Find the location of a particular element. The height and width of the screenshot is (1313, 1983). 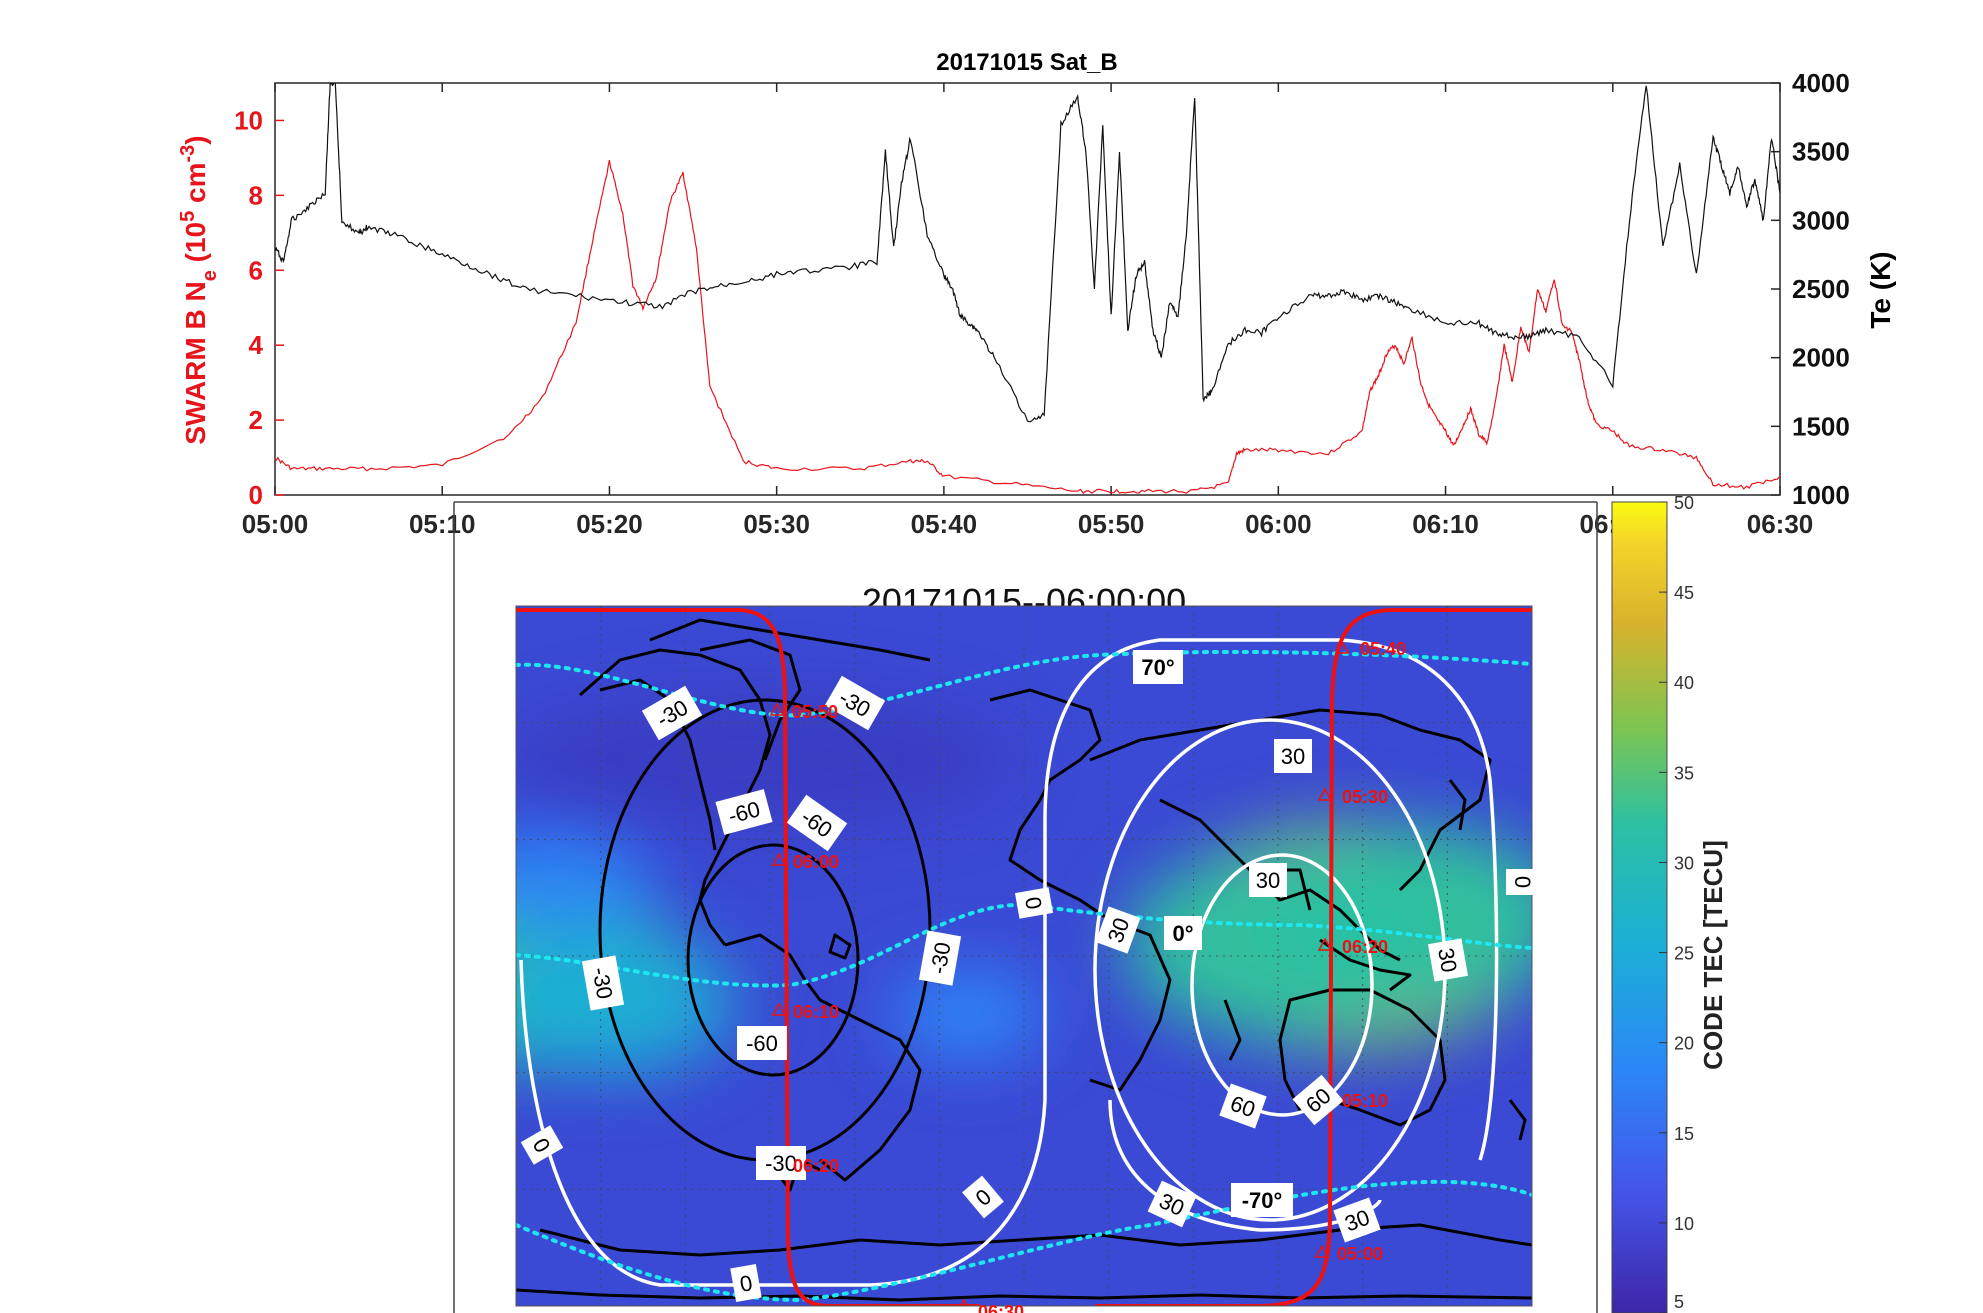

colorbar-ticks: 5 10 15 20 25 30 35 40 45 50 is located at coordinates (1676, 903).